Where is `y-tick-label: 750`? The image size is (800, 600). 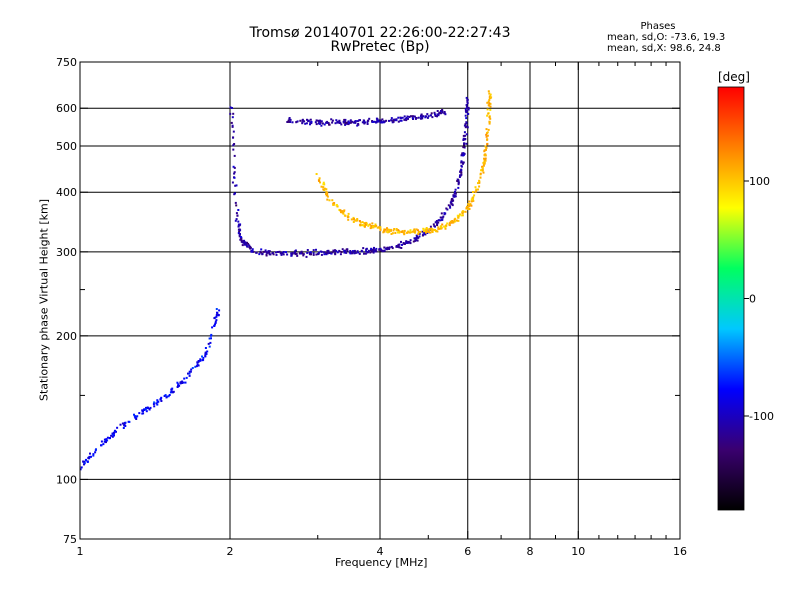
y-tick-label: 750 is located at coordinates (66, 62).